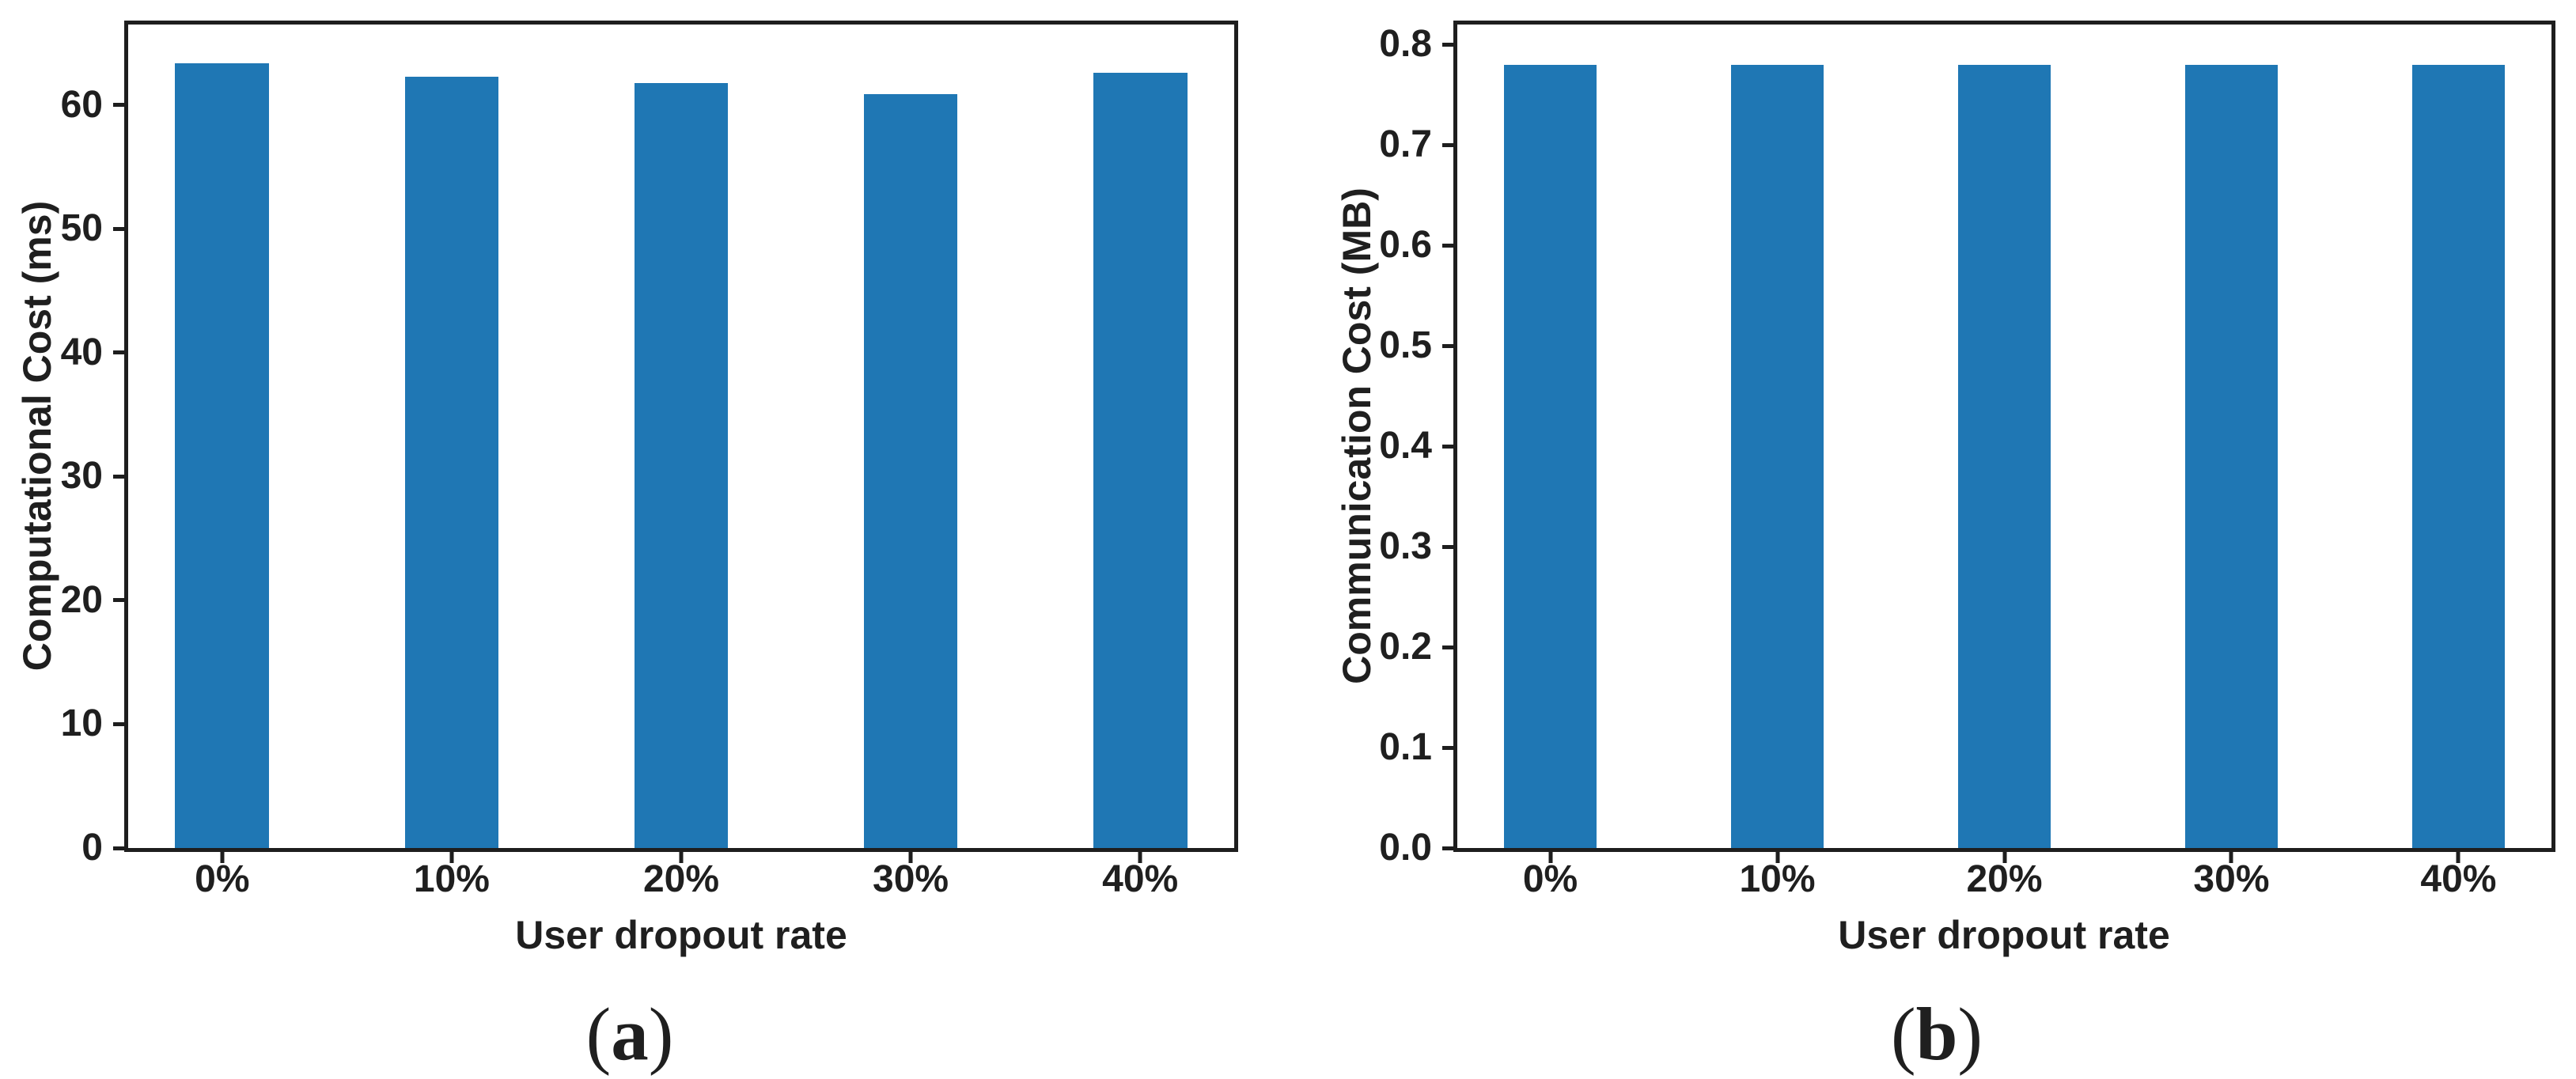 The image size is (2576, 1079). Describe the element at coordinates (81, 599) in the screenshot. I see `y-tick-label: 20` at that location.